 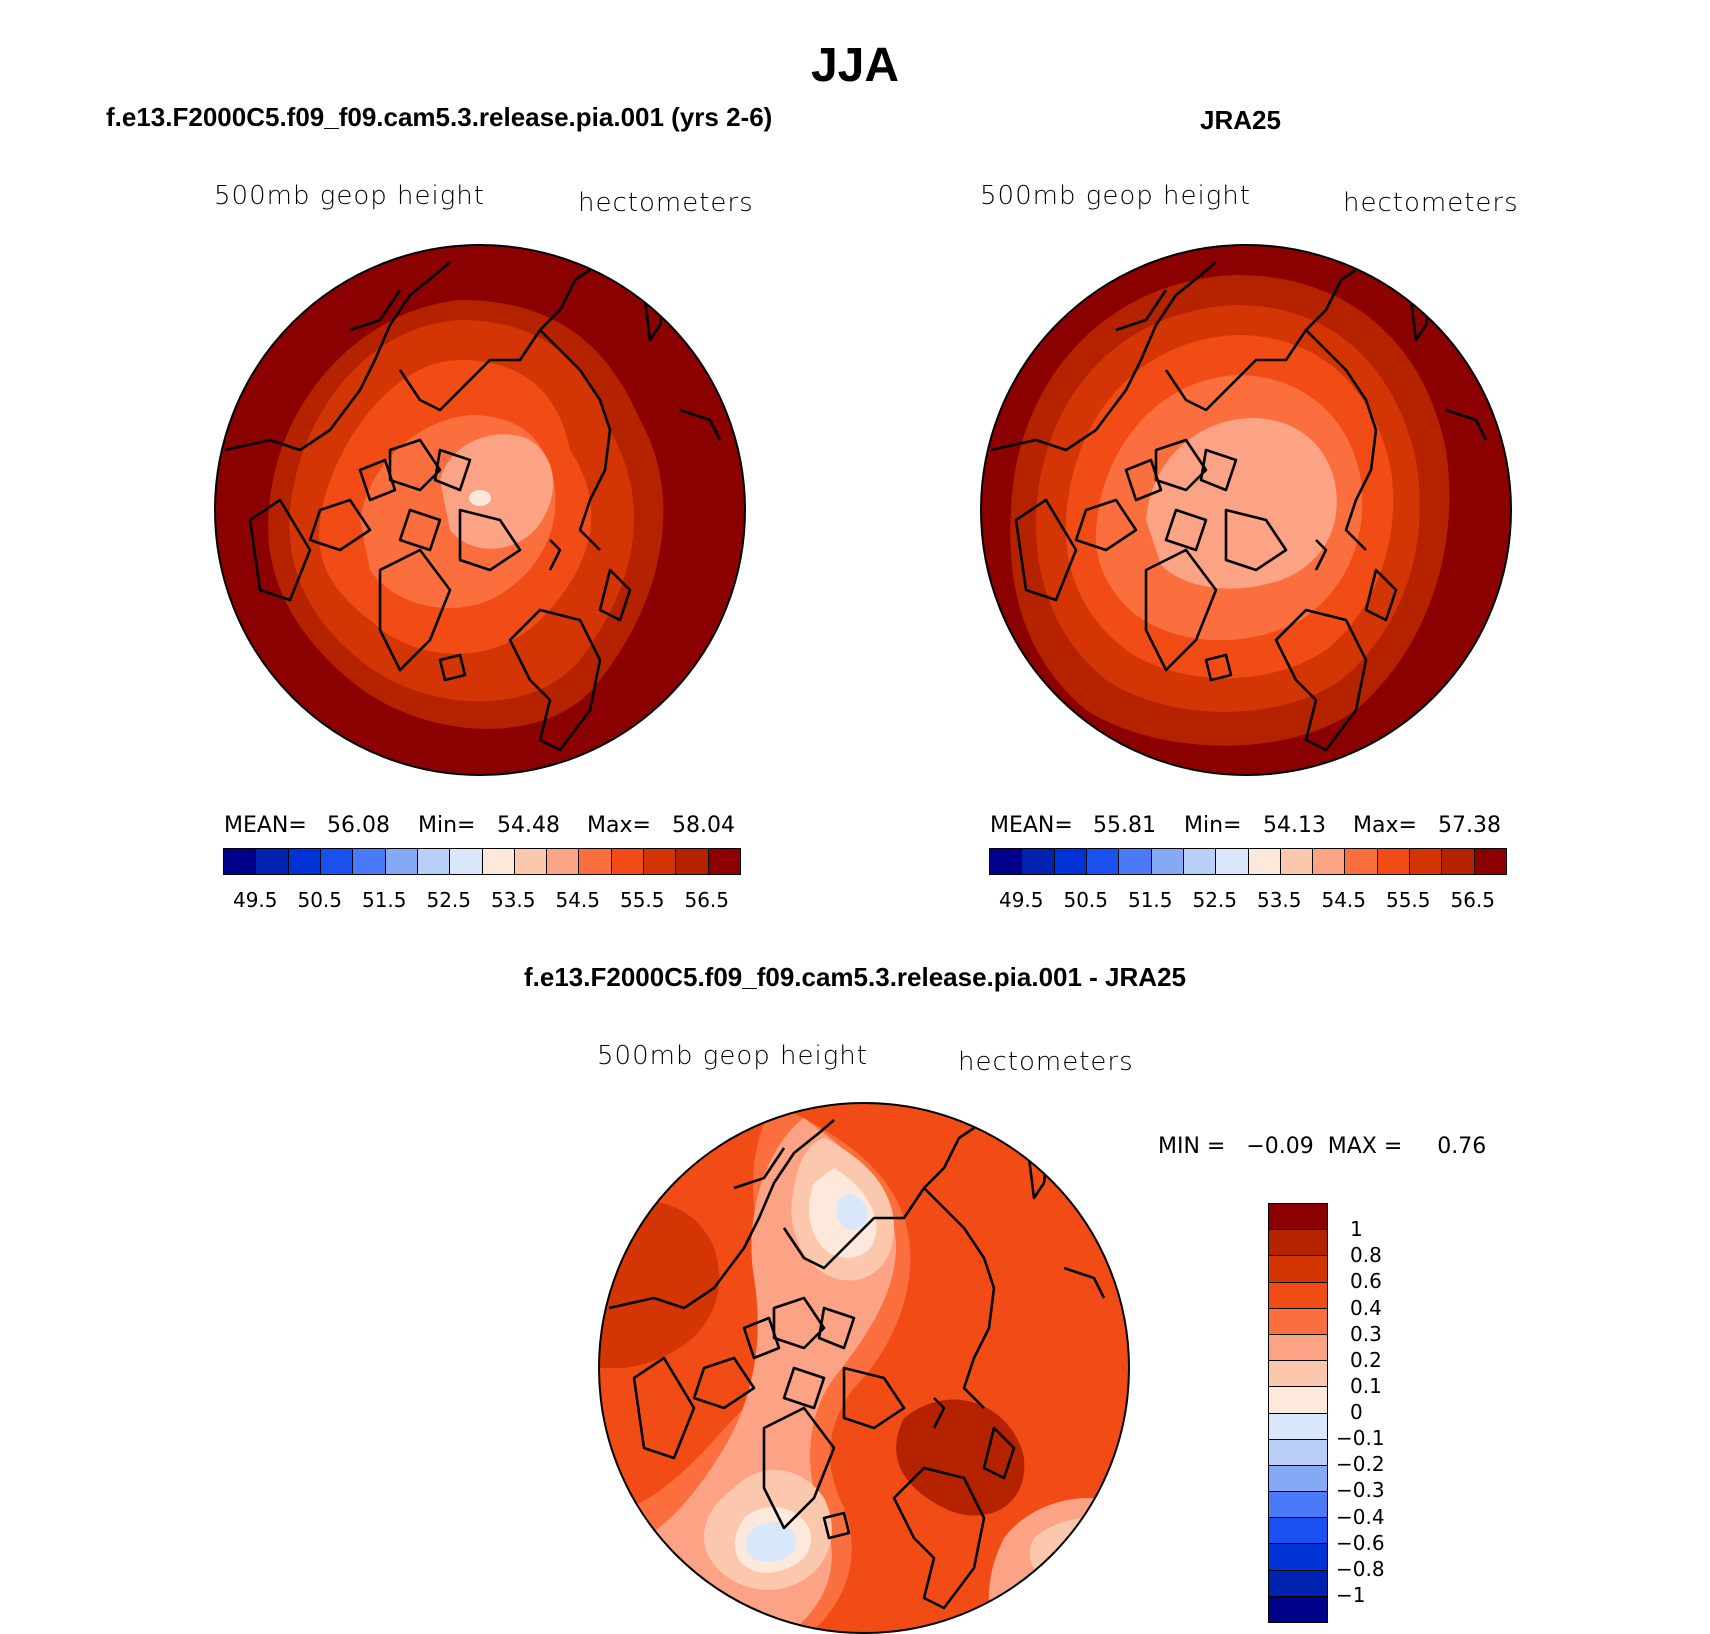 I want to click on obs-map-border, so click(x=1246, y=510).